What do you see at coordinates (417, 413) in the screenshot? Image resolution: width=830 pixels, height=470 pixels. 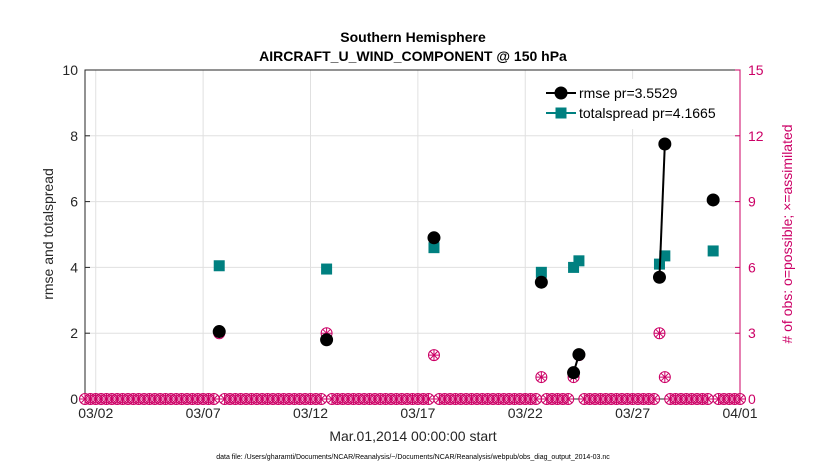 I see `x-tick-label: 03/17` at bounding box center [417, 413].